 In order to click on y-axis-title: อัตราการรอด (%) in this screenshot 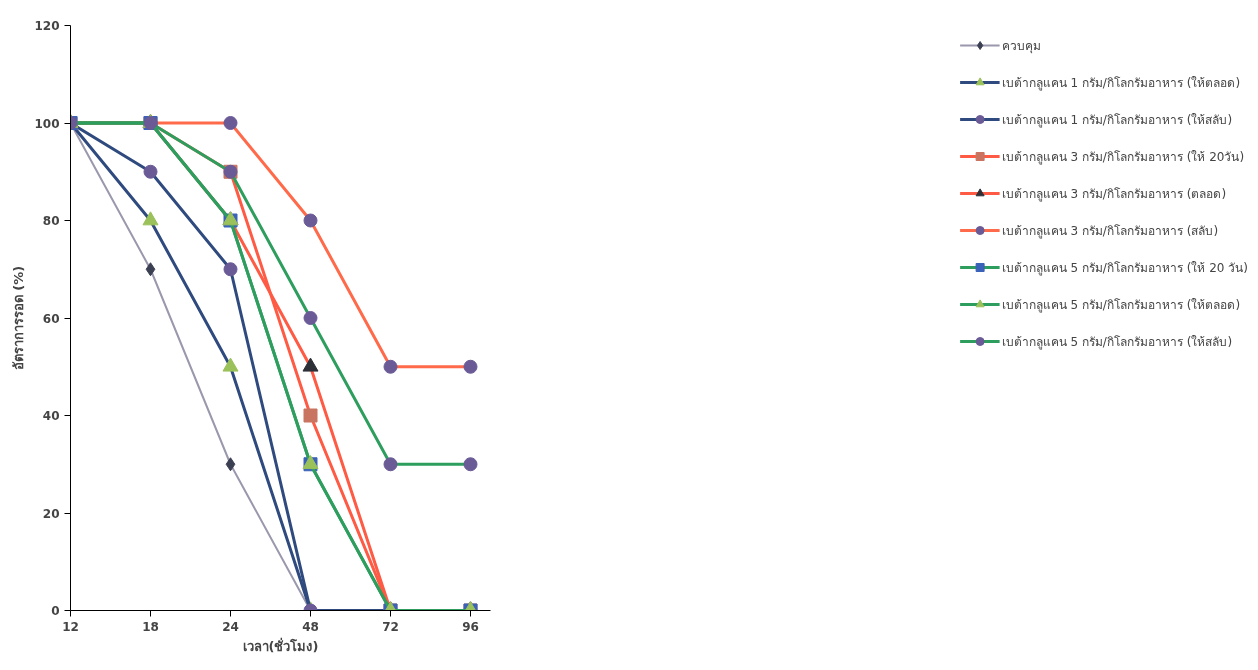, I will do `click(19, 318)`.